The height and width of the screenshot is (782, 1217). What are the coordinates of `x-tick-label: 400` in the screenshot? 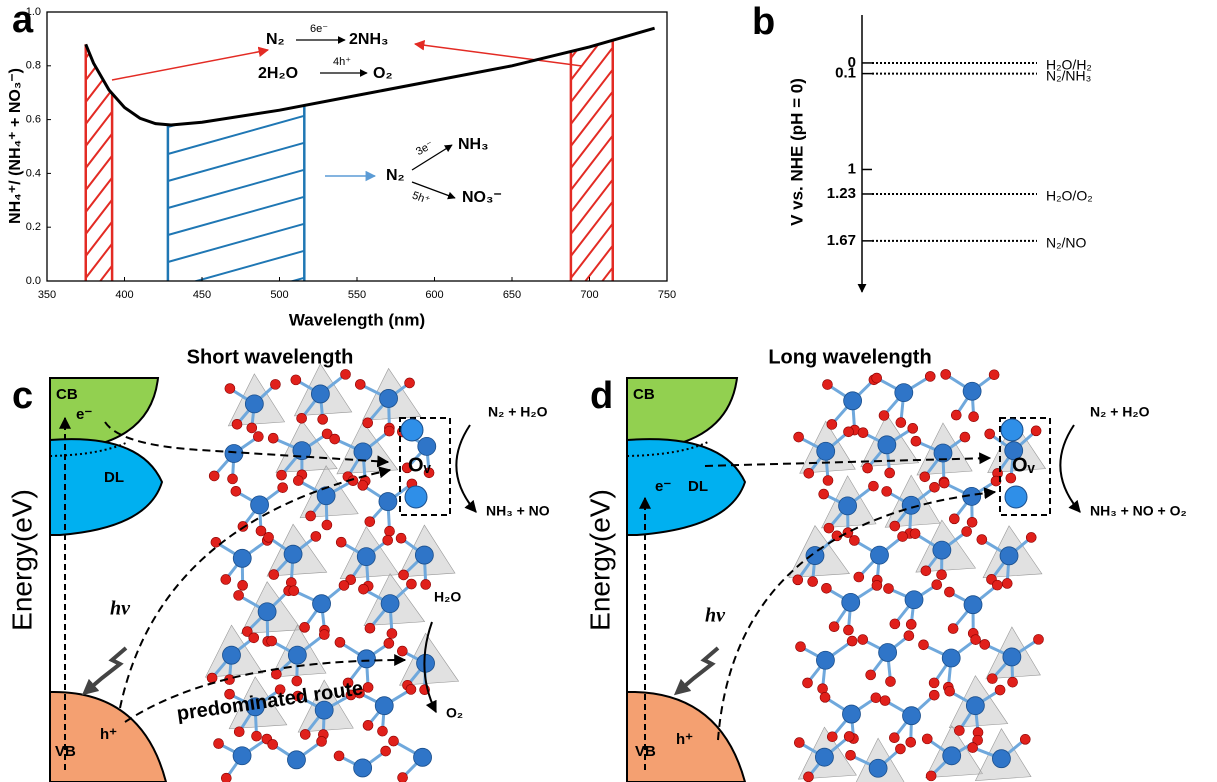 It's located at (124, 295).